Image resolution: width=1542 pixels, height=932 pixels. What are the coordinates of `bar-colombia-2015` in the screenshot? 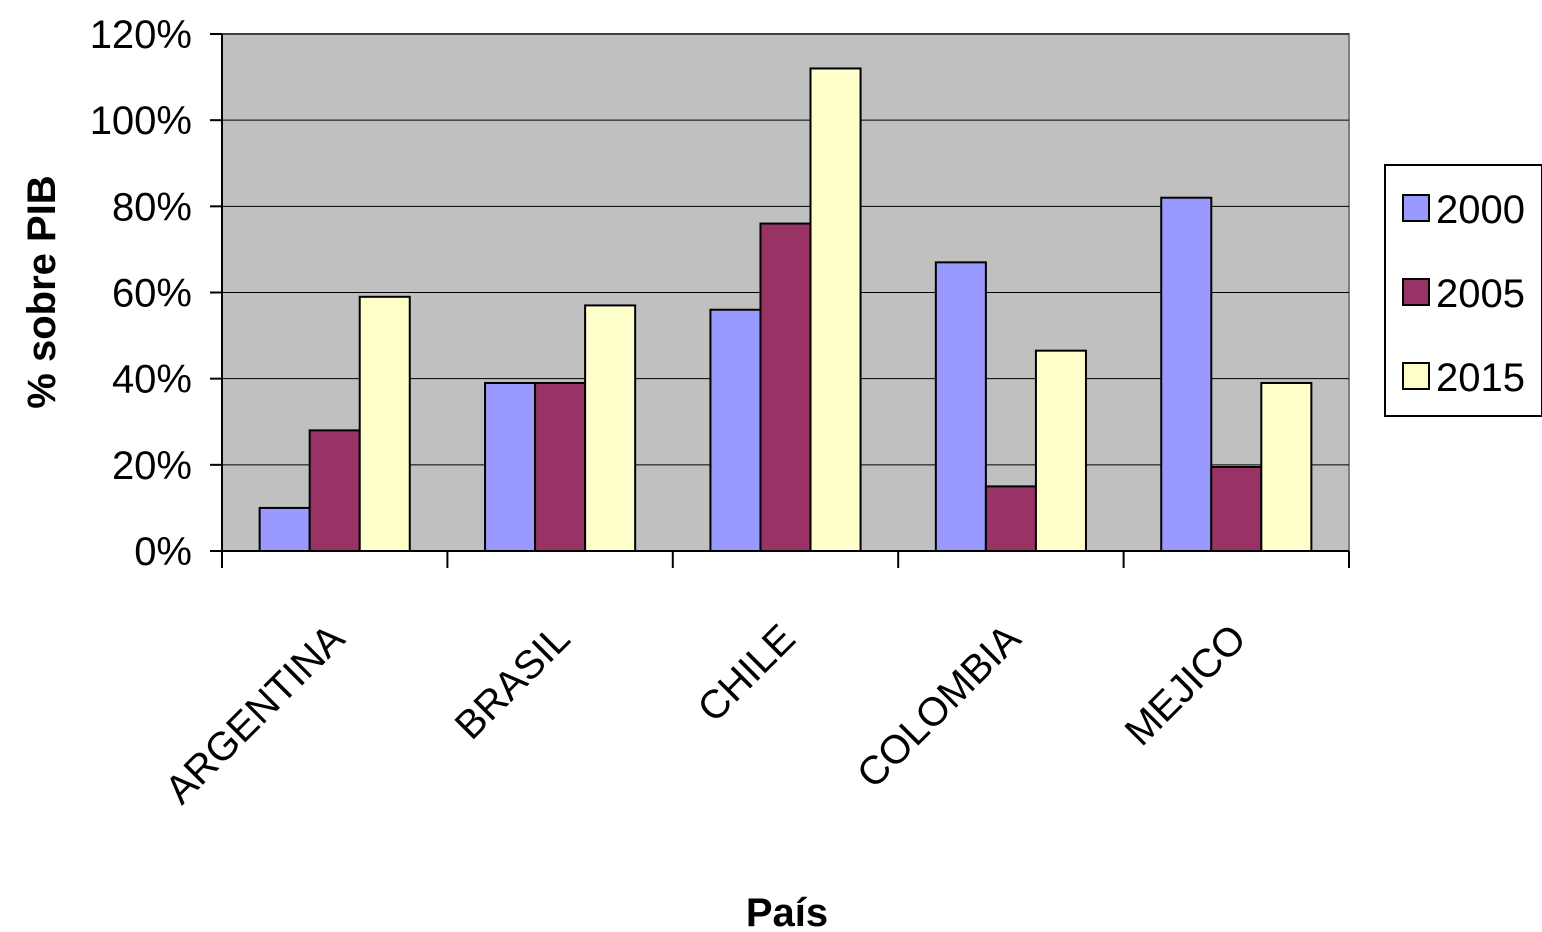 It's located at (1060, 450).